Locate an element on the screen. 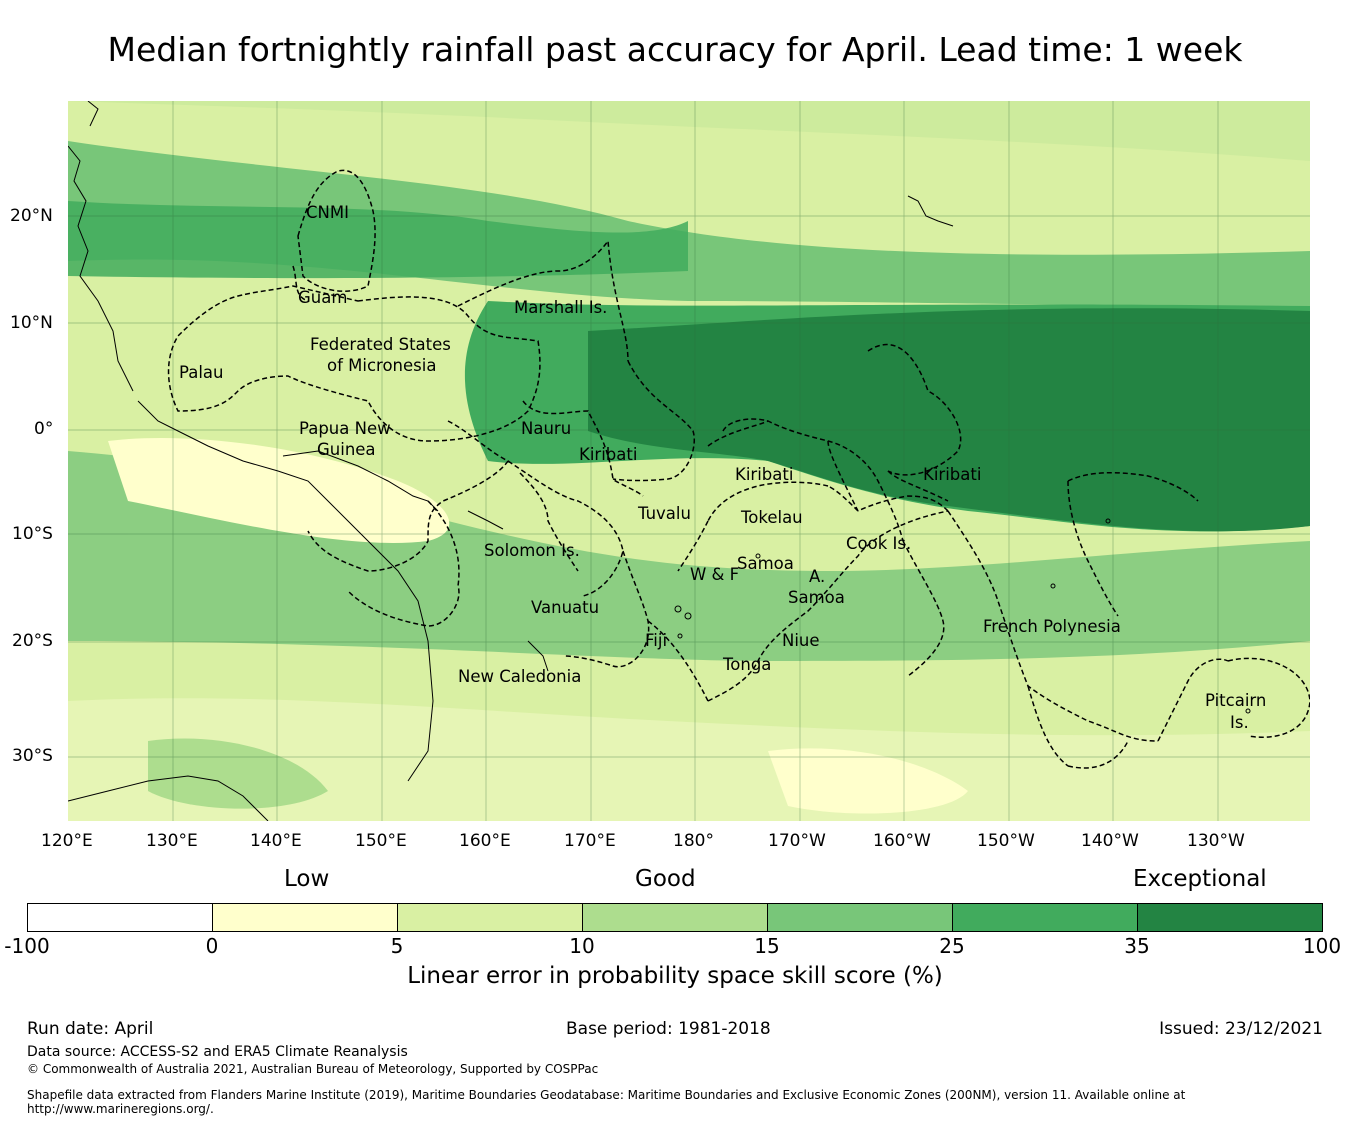  region-label-vanuatu: Vanuatu is located at coordinates (565, 607).